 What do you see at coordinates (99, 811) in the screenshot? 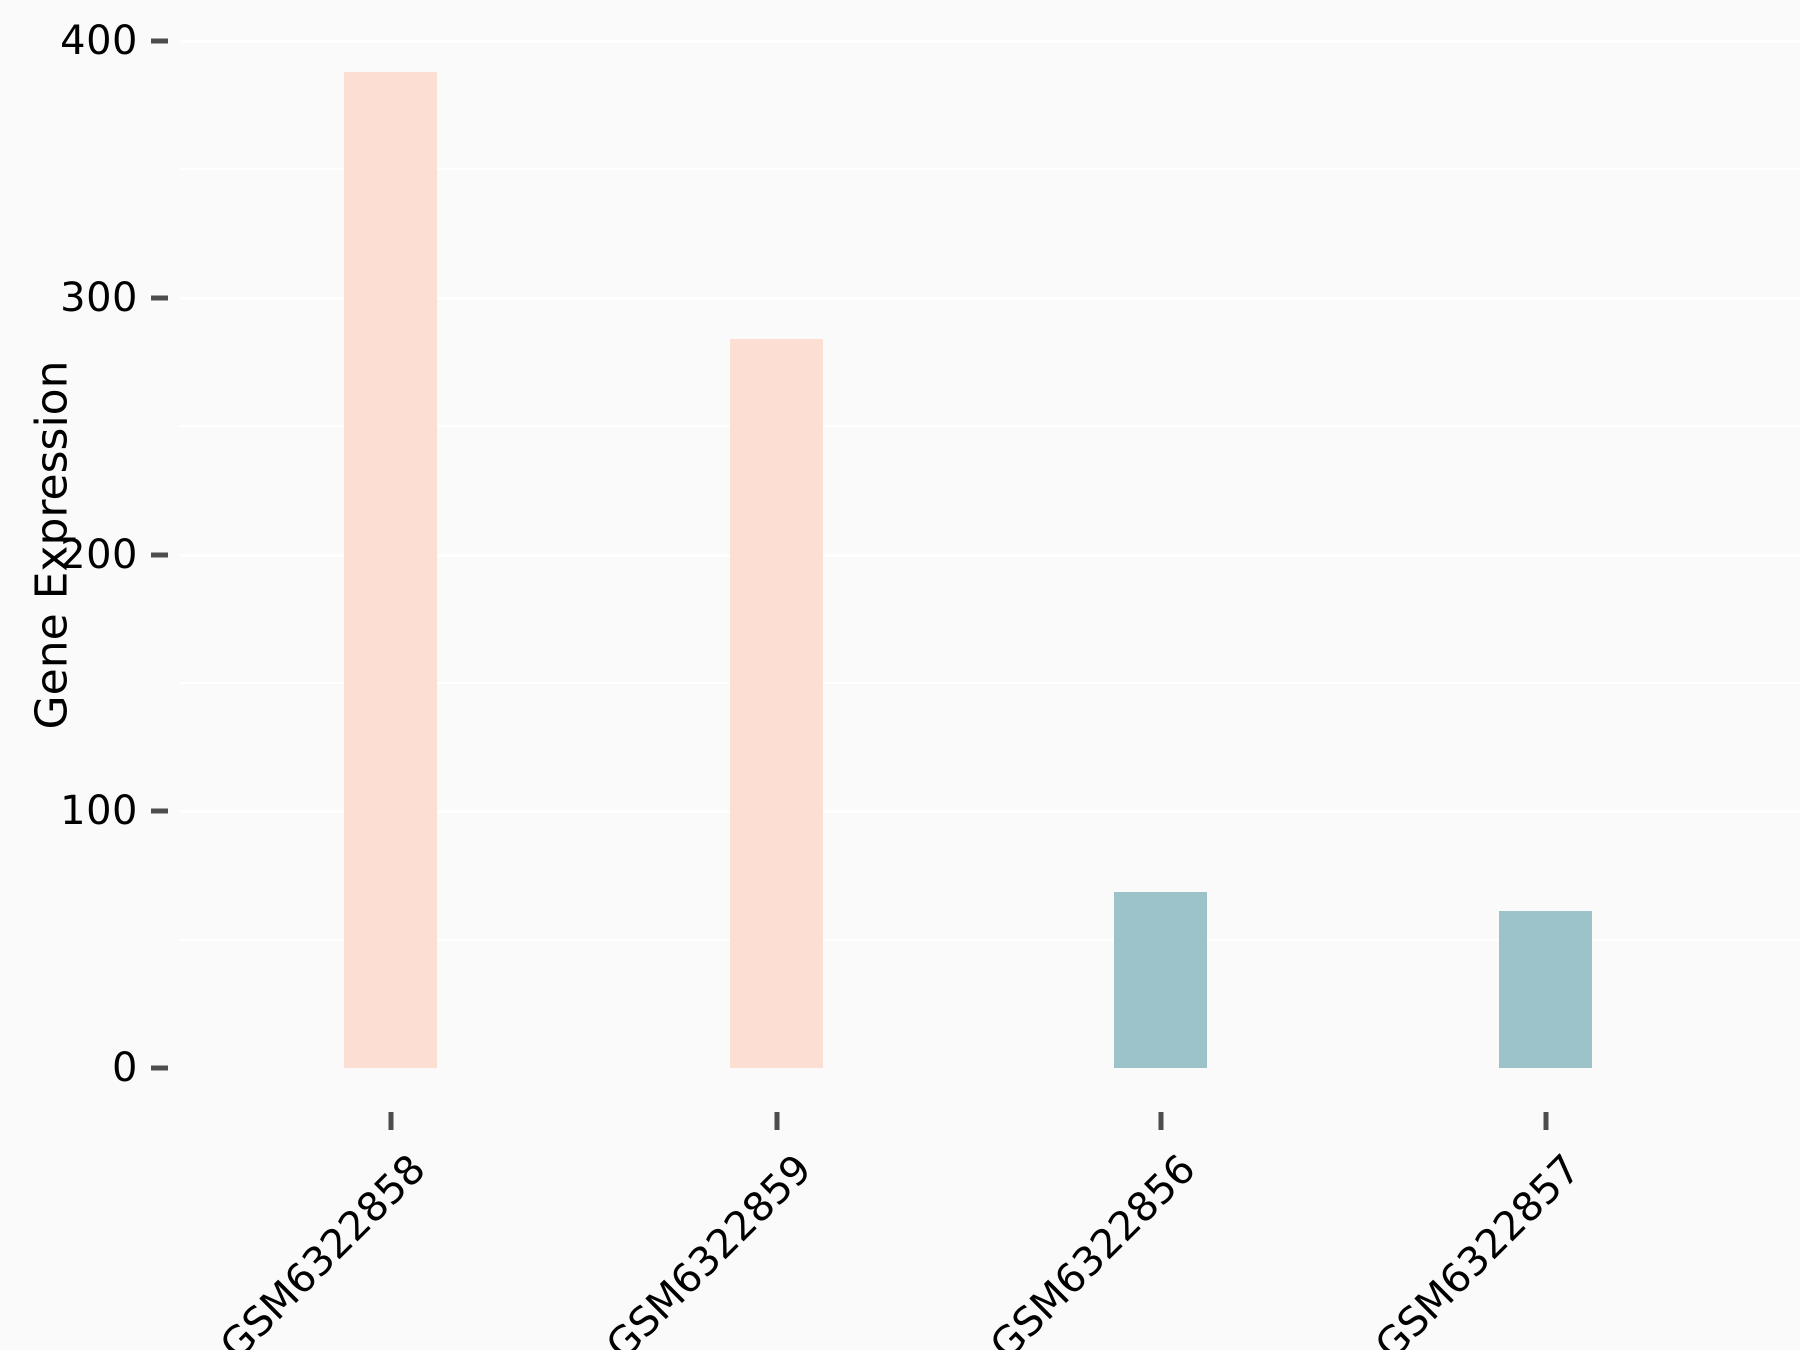
I see `y-tick-label: 100` at bounding box center [99, 811].